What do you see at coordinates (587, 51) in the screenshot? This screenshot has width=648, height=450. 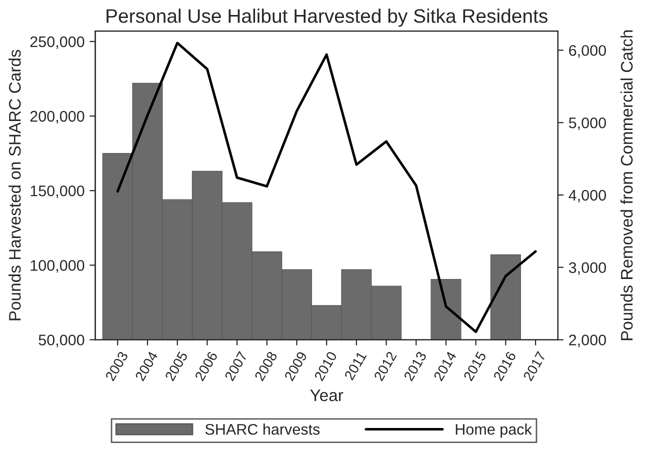 I see `y2-tick-label: 6,000` at bounding box center [587, 51].